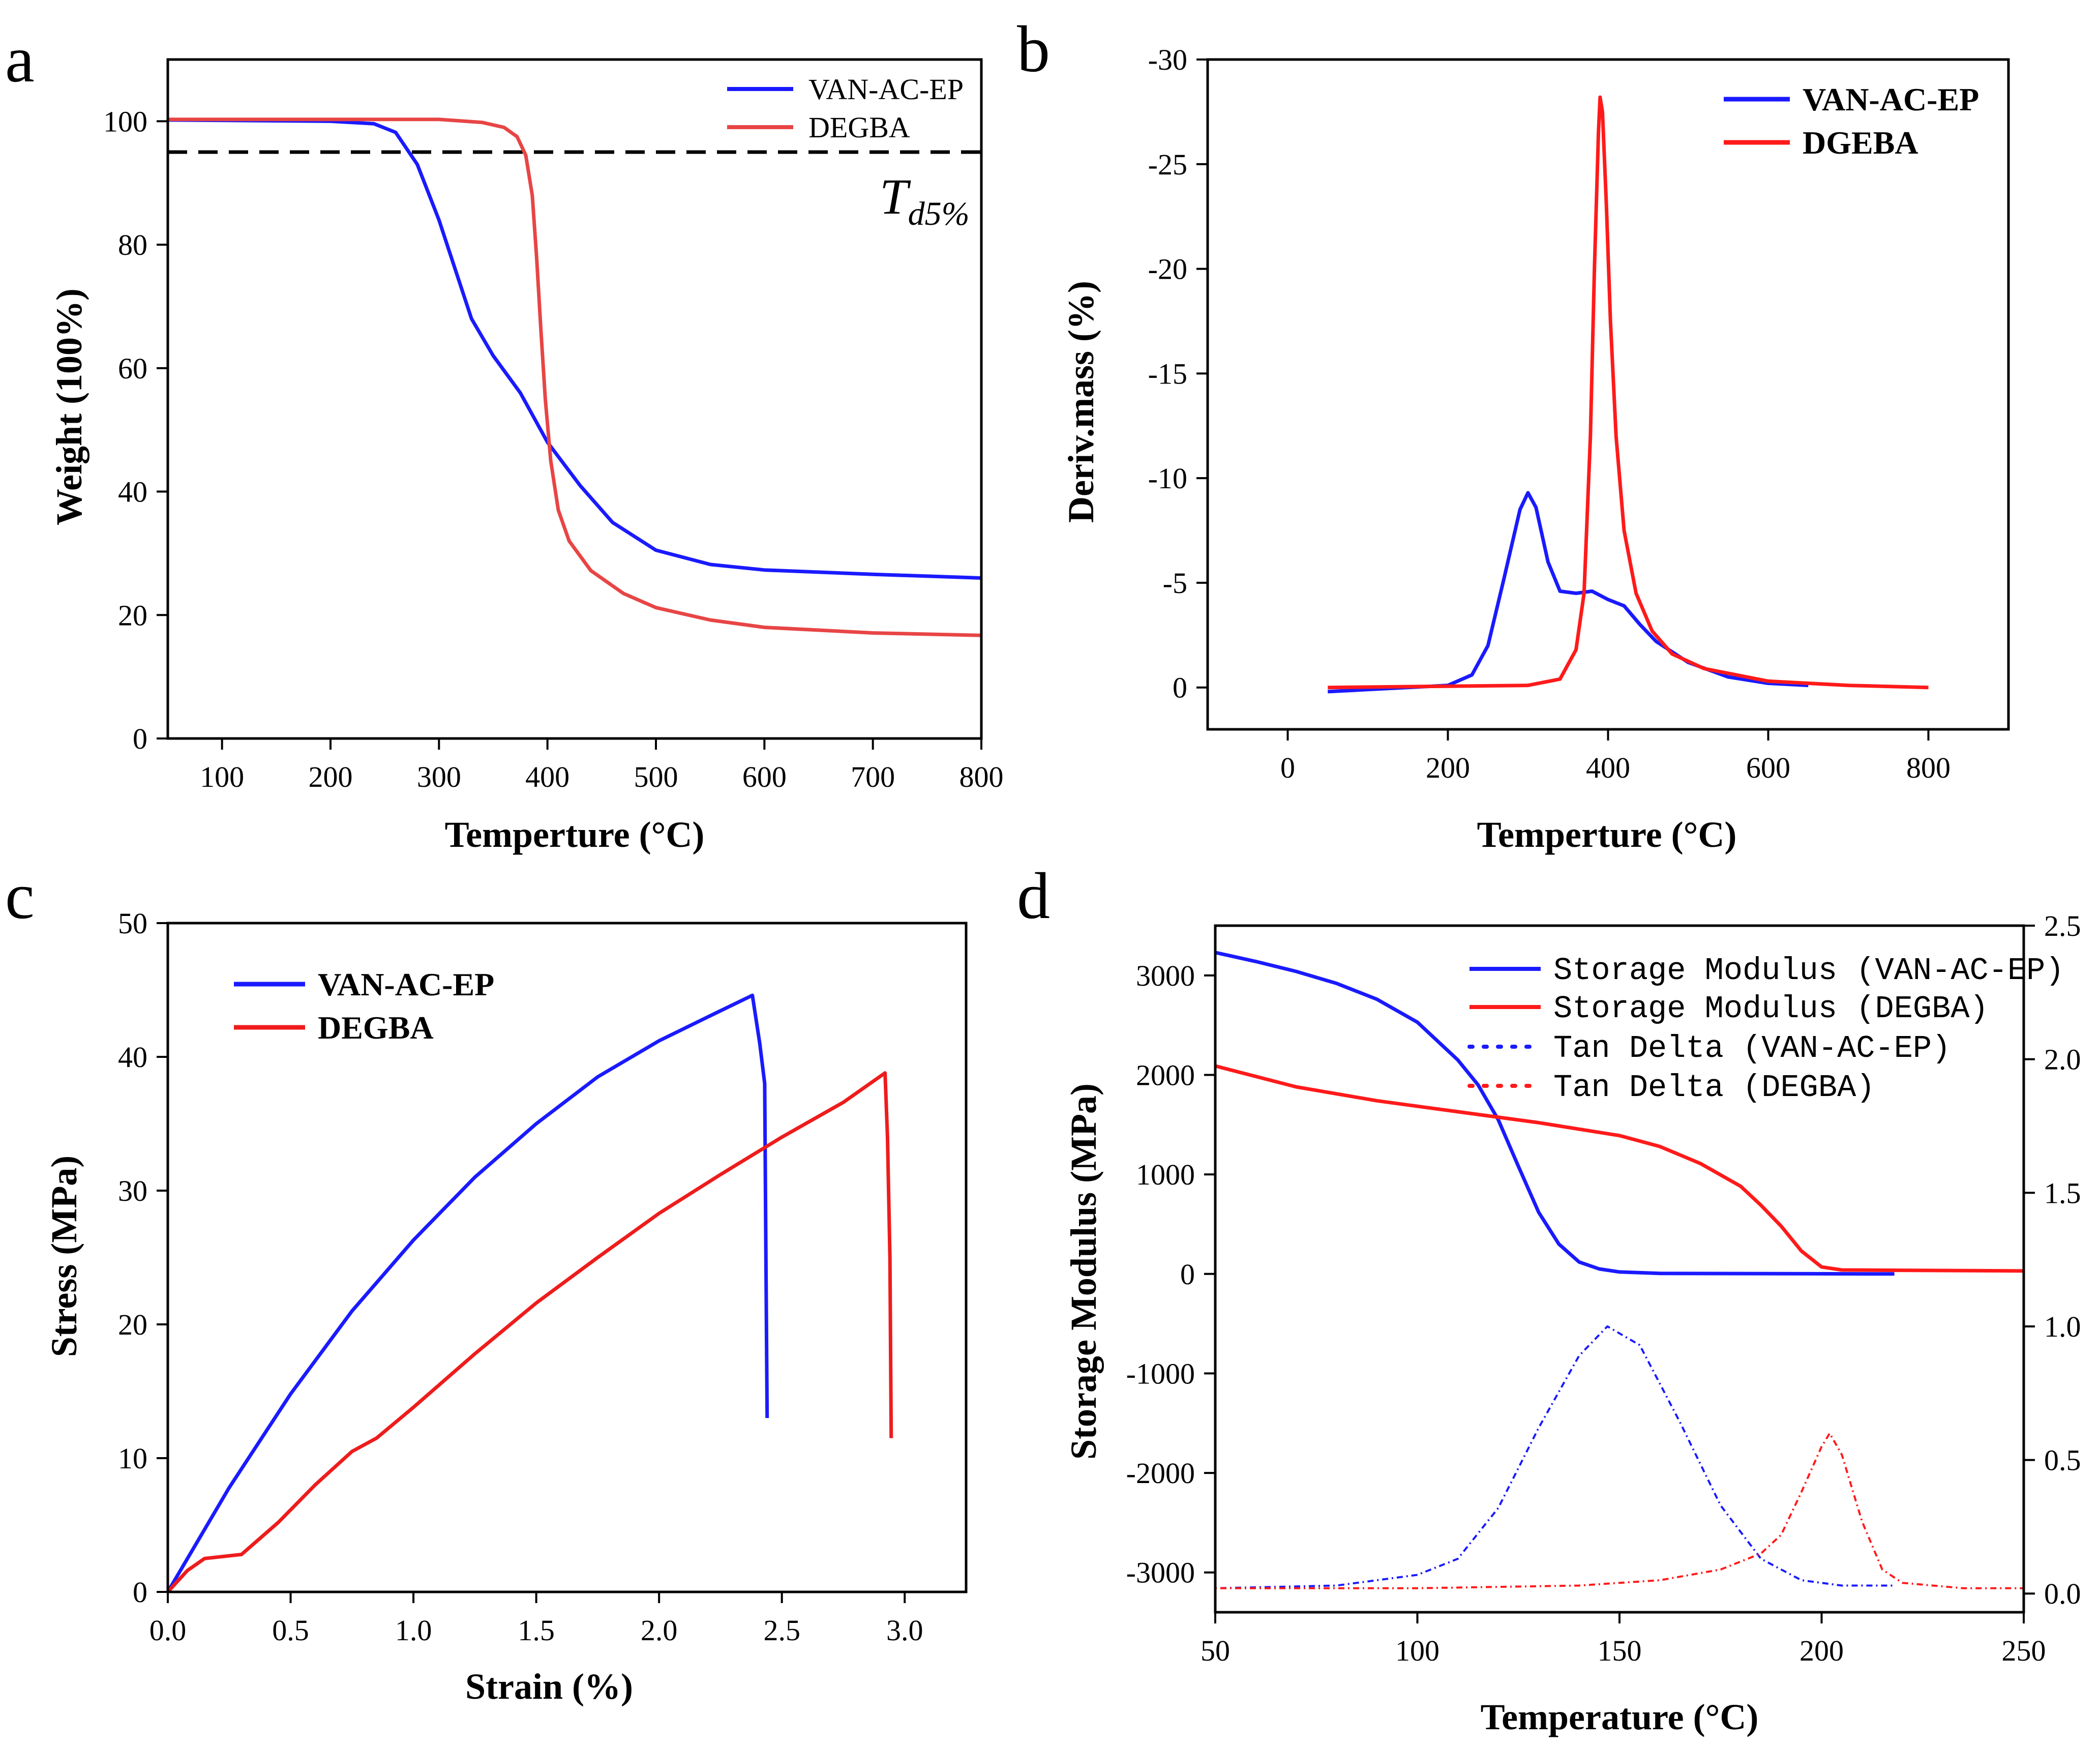  What do you see at coordinates (1768, 767) in the screenshot?
I see `panel-b-x-tick-label-3: 600` at bounding box center [1768, 767].